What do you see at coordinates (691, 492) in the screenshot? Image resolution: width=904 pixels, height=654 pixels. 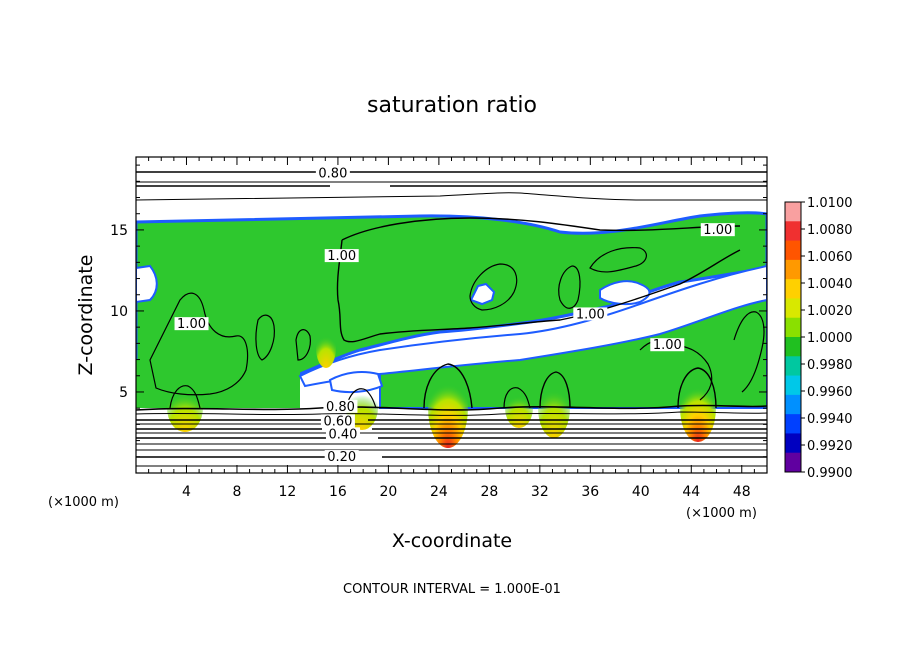 I see `x-tick-label: 44` at bounding box center [691, 492].